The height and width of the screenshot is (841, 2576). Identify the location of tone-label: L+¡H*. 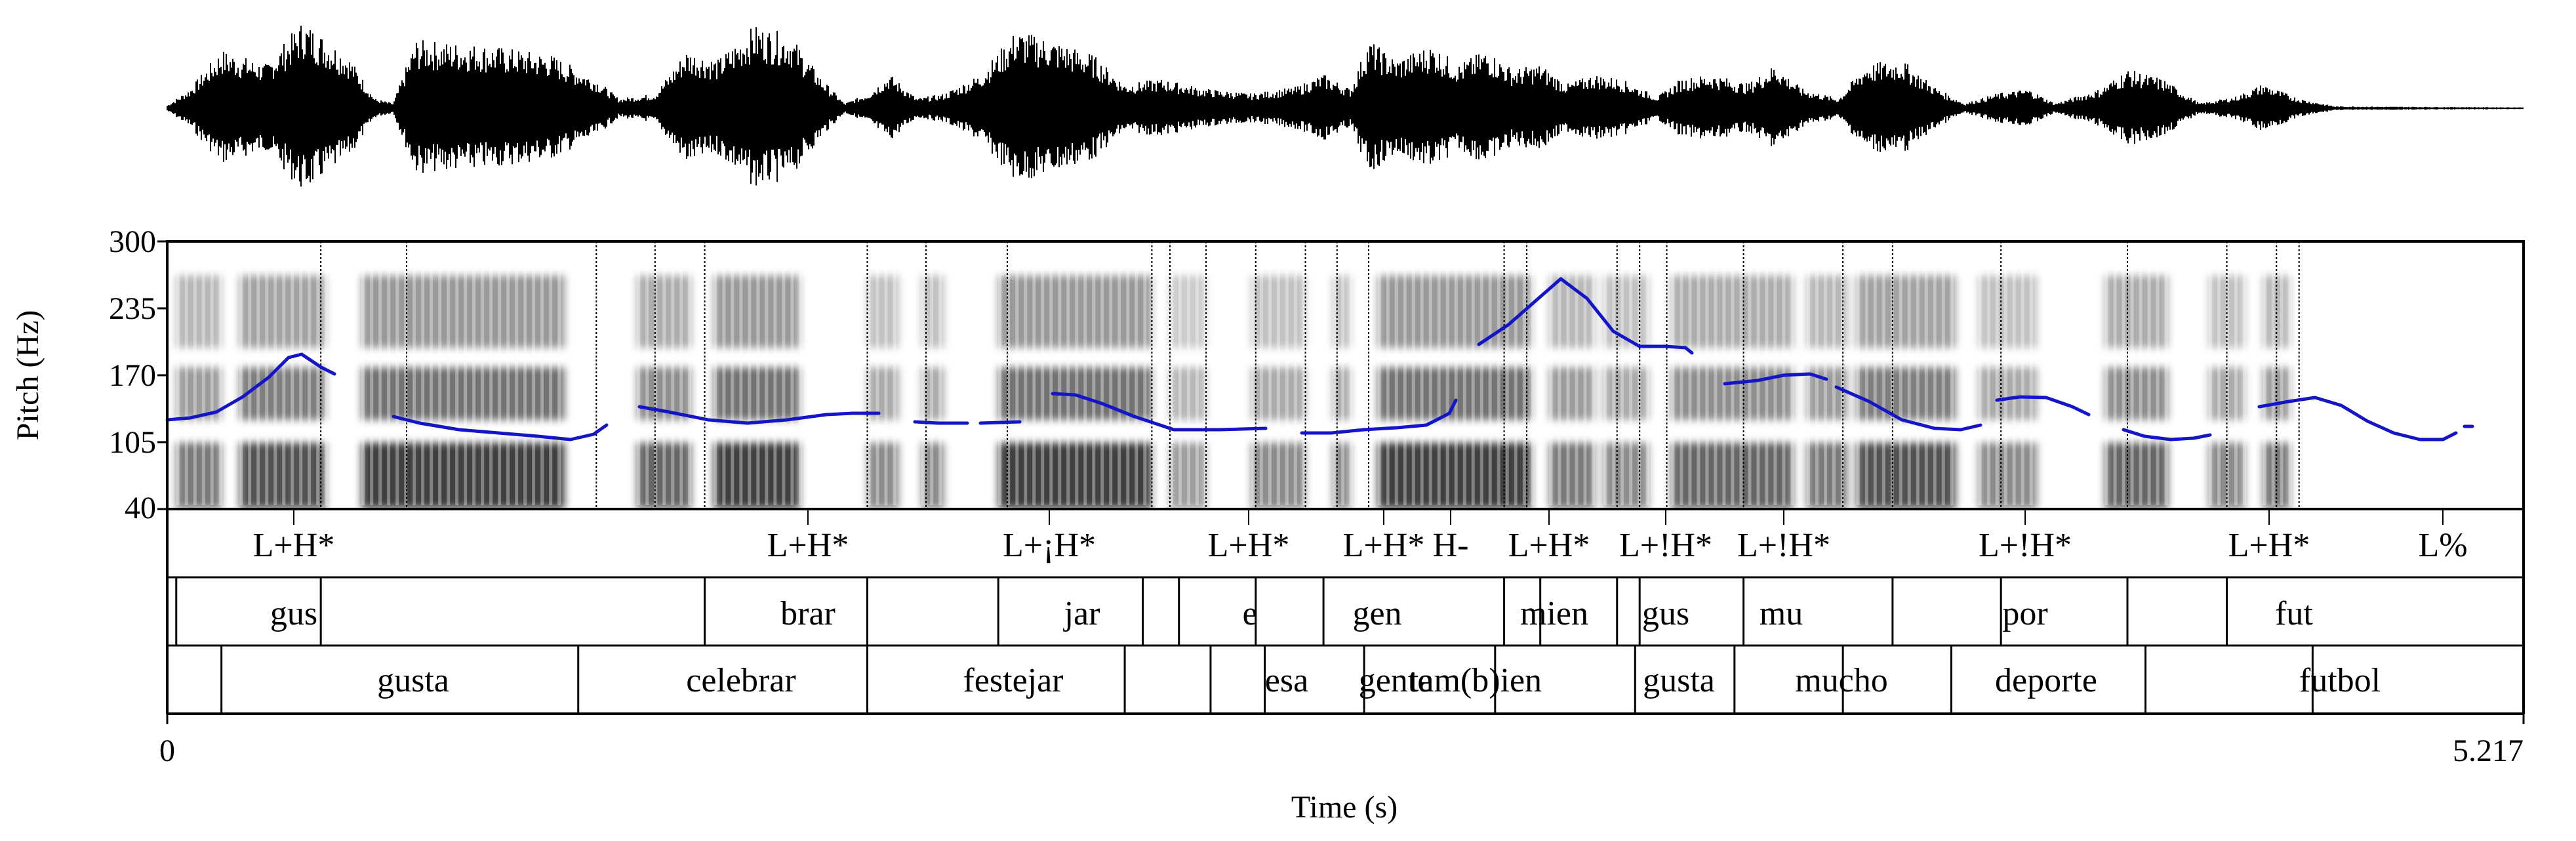
(1049, 545).